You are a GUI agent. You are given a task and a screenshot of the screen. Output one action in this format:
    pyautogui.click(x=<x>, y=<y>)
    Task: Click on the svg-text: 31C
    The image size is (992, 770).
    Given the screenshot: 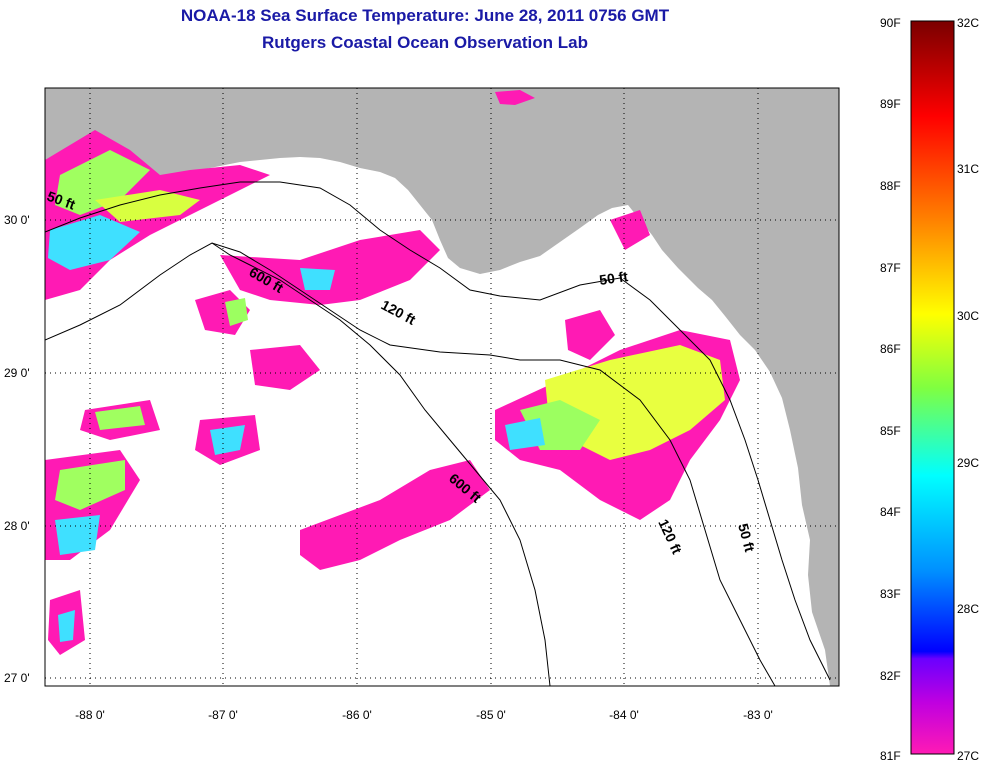 What is the action you would take?
    pyautogui.click(x=968, y=169)
    